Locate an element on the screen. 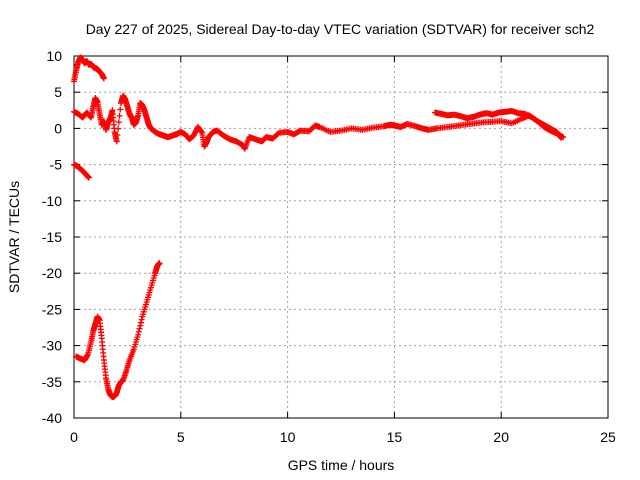  x-tick-label: 10 is located at coordinates (288, 437).